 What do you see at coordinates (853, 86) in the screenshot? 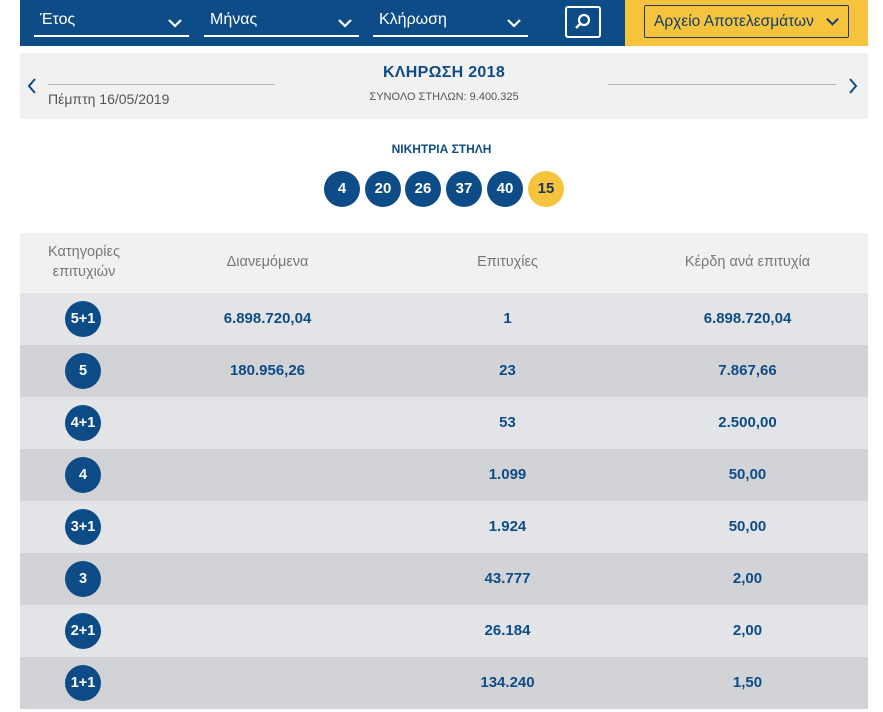
I see `chevron-right-icon` at bounding box center [853, 86].